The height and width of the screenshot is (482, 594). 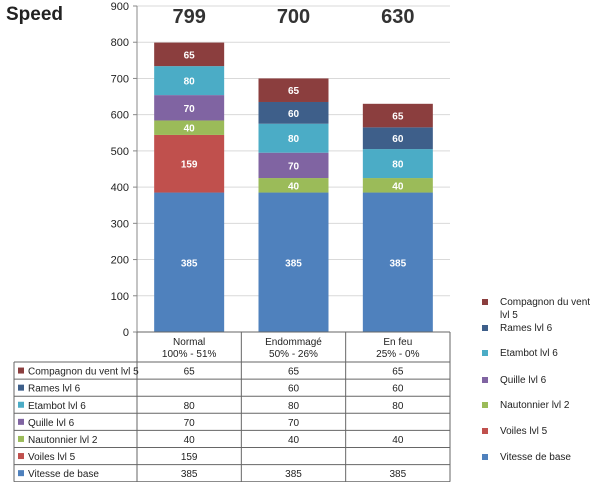 I want to click on legend-item: Rames lvl 6, so click(x=517, y=328).